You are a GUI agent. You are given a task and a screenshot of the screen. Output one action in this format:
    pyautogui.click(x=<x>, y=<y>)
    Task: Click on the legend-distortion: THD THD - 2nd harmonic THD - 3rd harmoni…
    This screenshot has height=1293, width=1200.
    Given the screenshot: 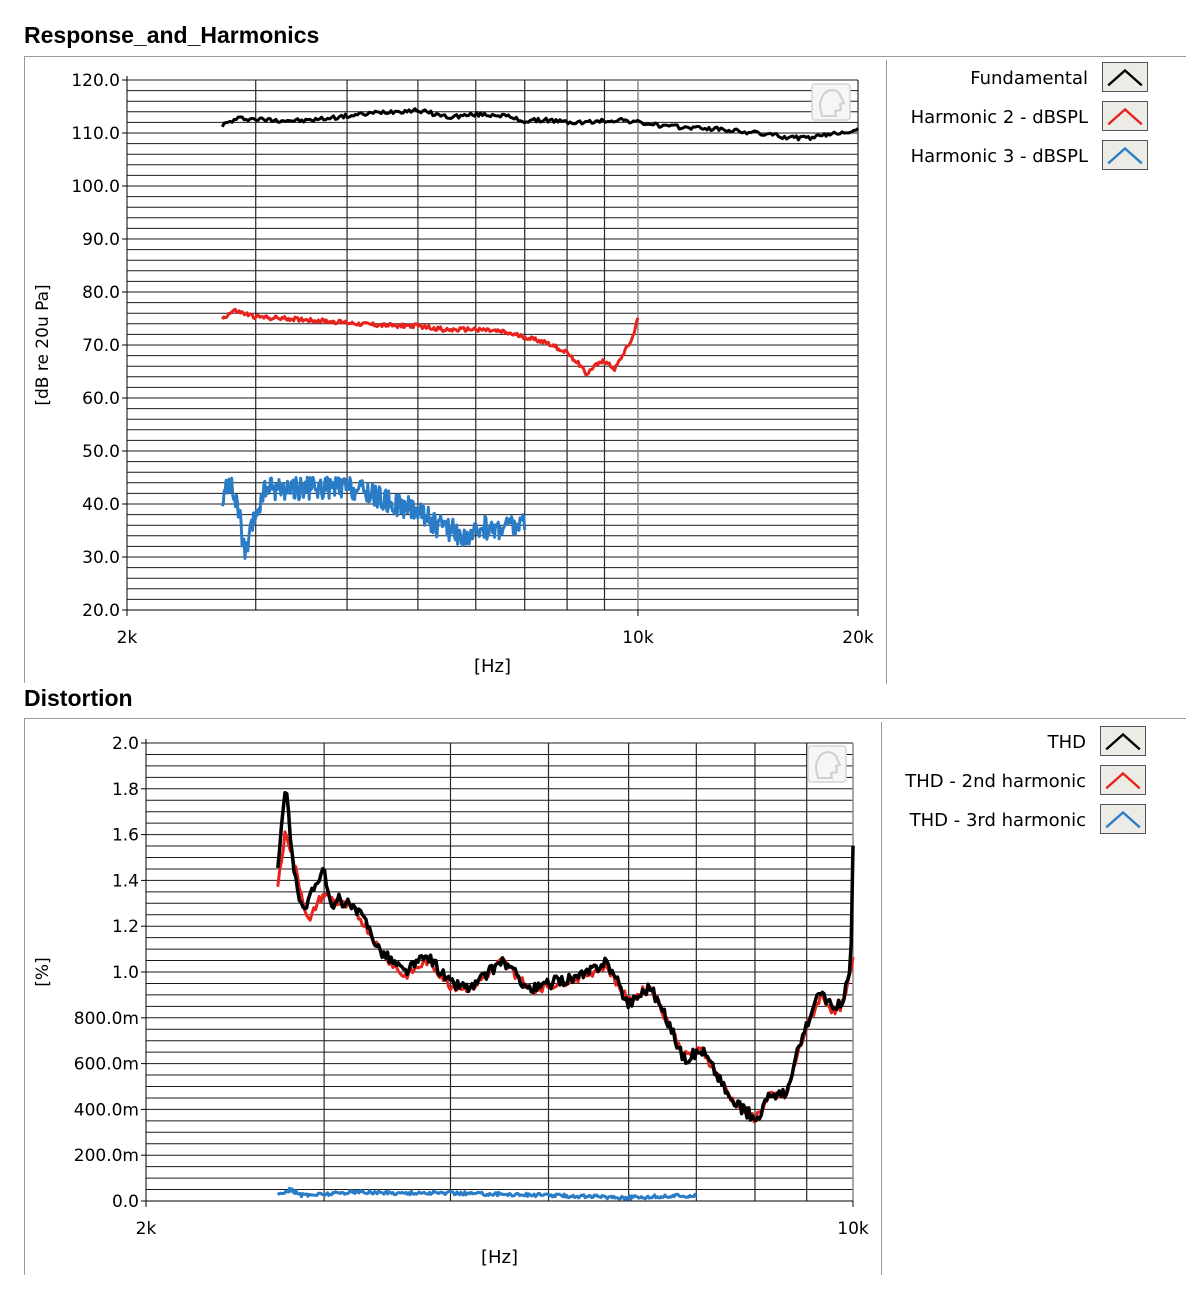 What is the action you would take?
    pyautogui.click(x=1016, y=786)
    